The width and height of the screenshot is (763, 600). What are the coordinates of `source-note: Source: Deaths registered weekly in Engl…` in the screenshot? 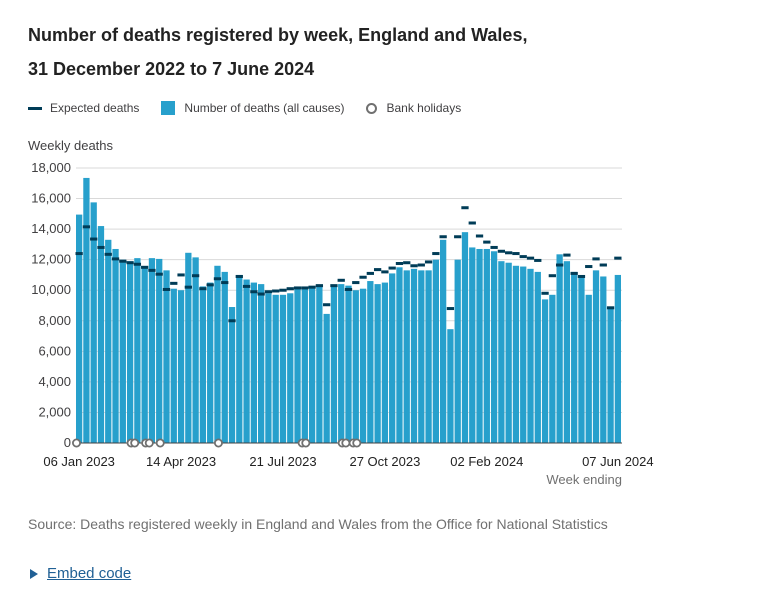 It's located at (318, 524).